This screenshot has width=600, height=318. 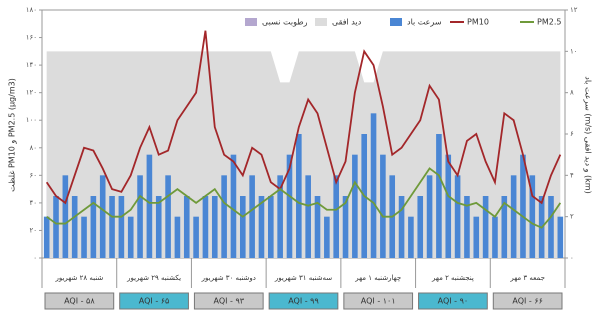 I want to click on y-tick-label: ۶۰, so click(x=33, y=175).